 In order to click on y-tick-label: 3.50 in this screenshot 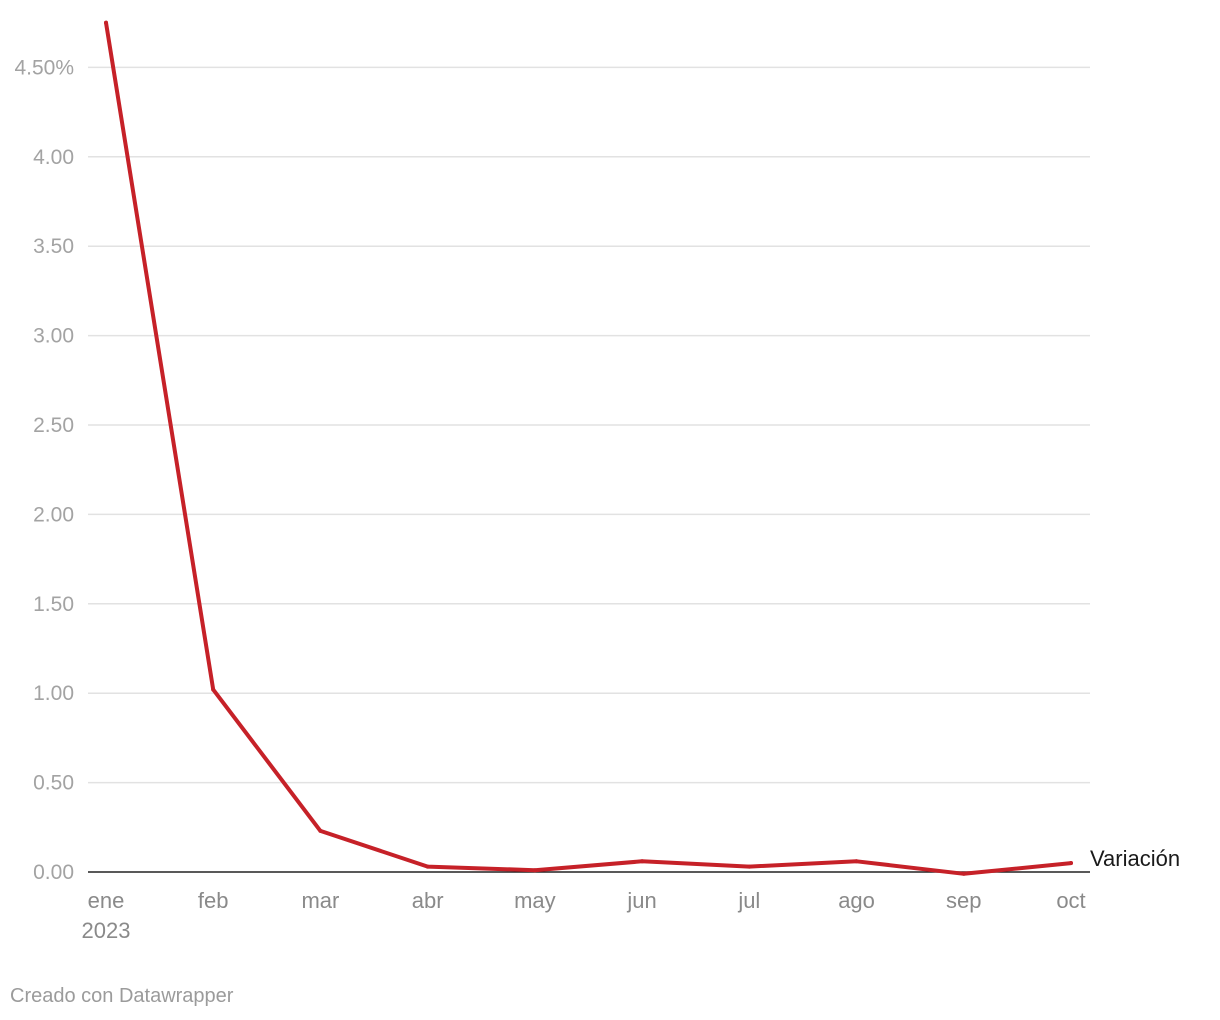, I will do `click(53, 246)`.